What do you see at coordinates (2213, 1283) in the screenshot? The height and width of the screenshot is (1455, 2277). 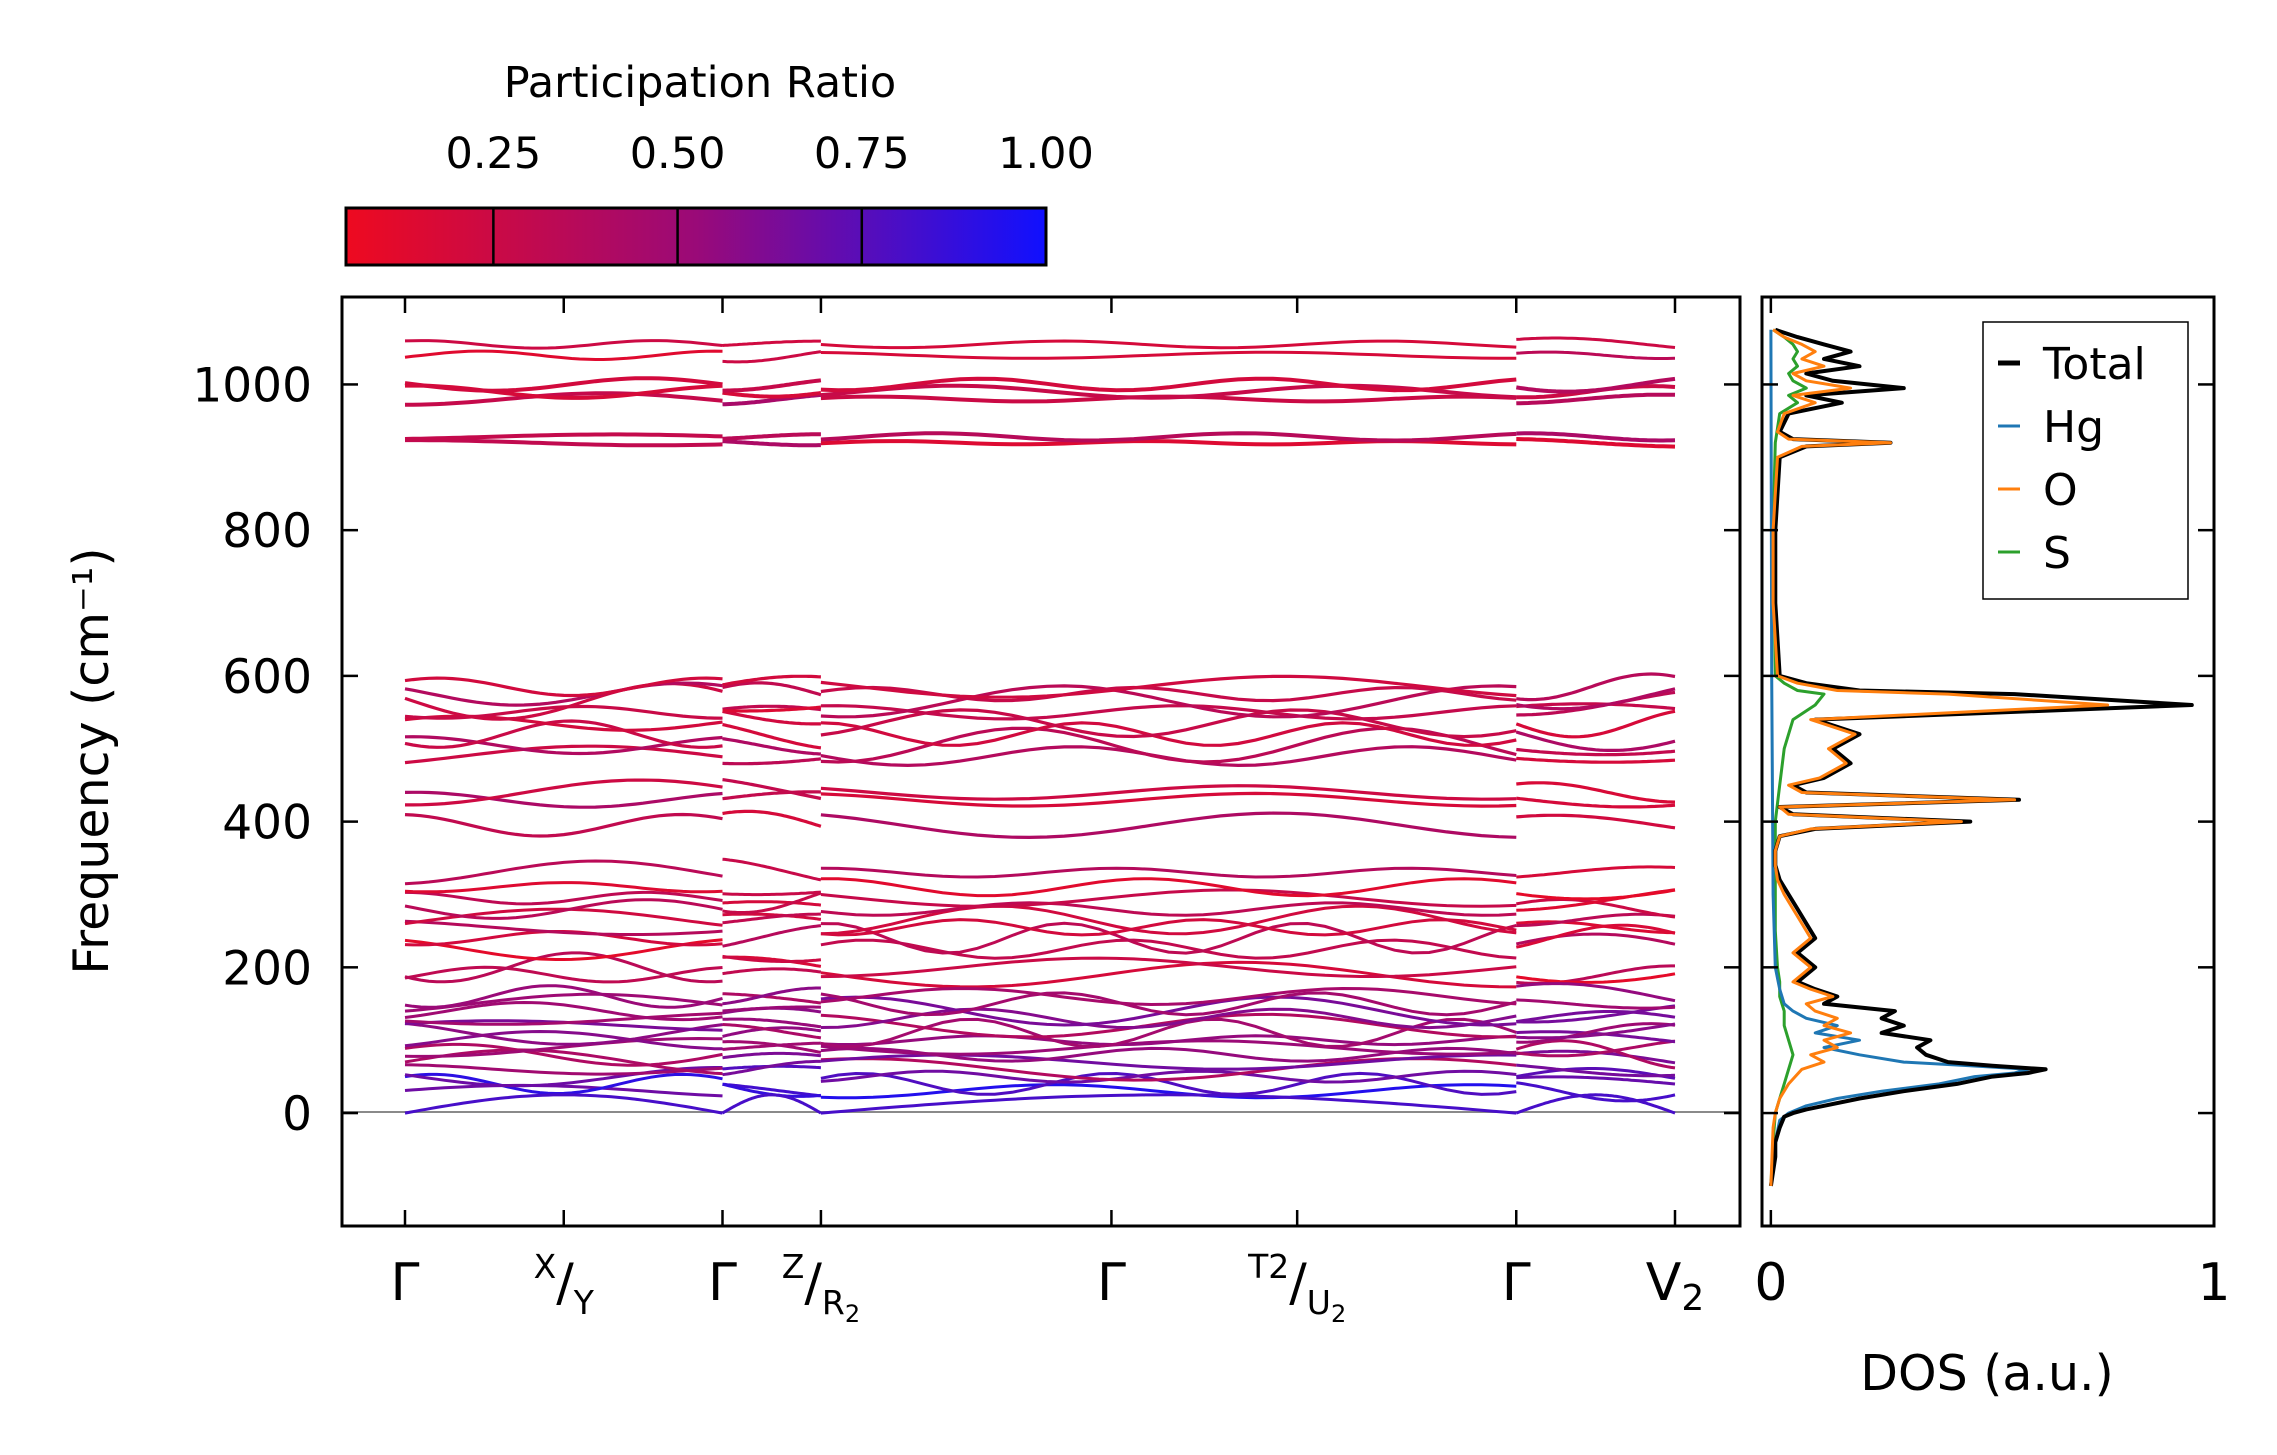 I see `dos-x-tick-label: 1` at bounding box center [2213, 1283].